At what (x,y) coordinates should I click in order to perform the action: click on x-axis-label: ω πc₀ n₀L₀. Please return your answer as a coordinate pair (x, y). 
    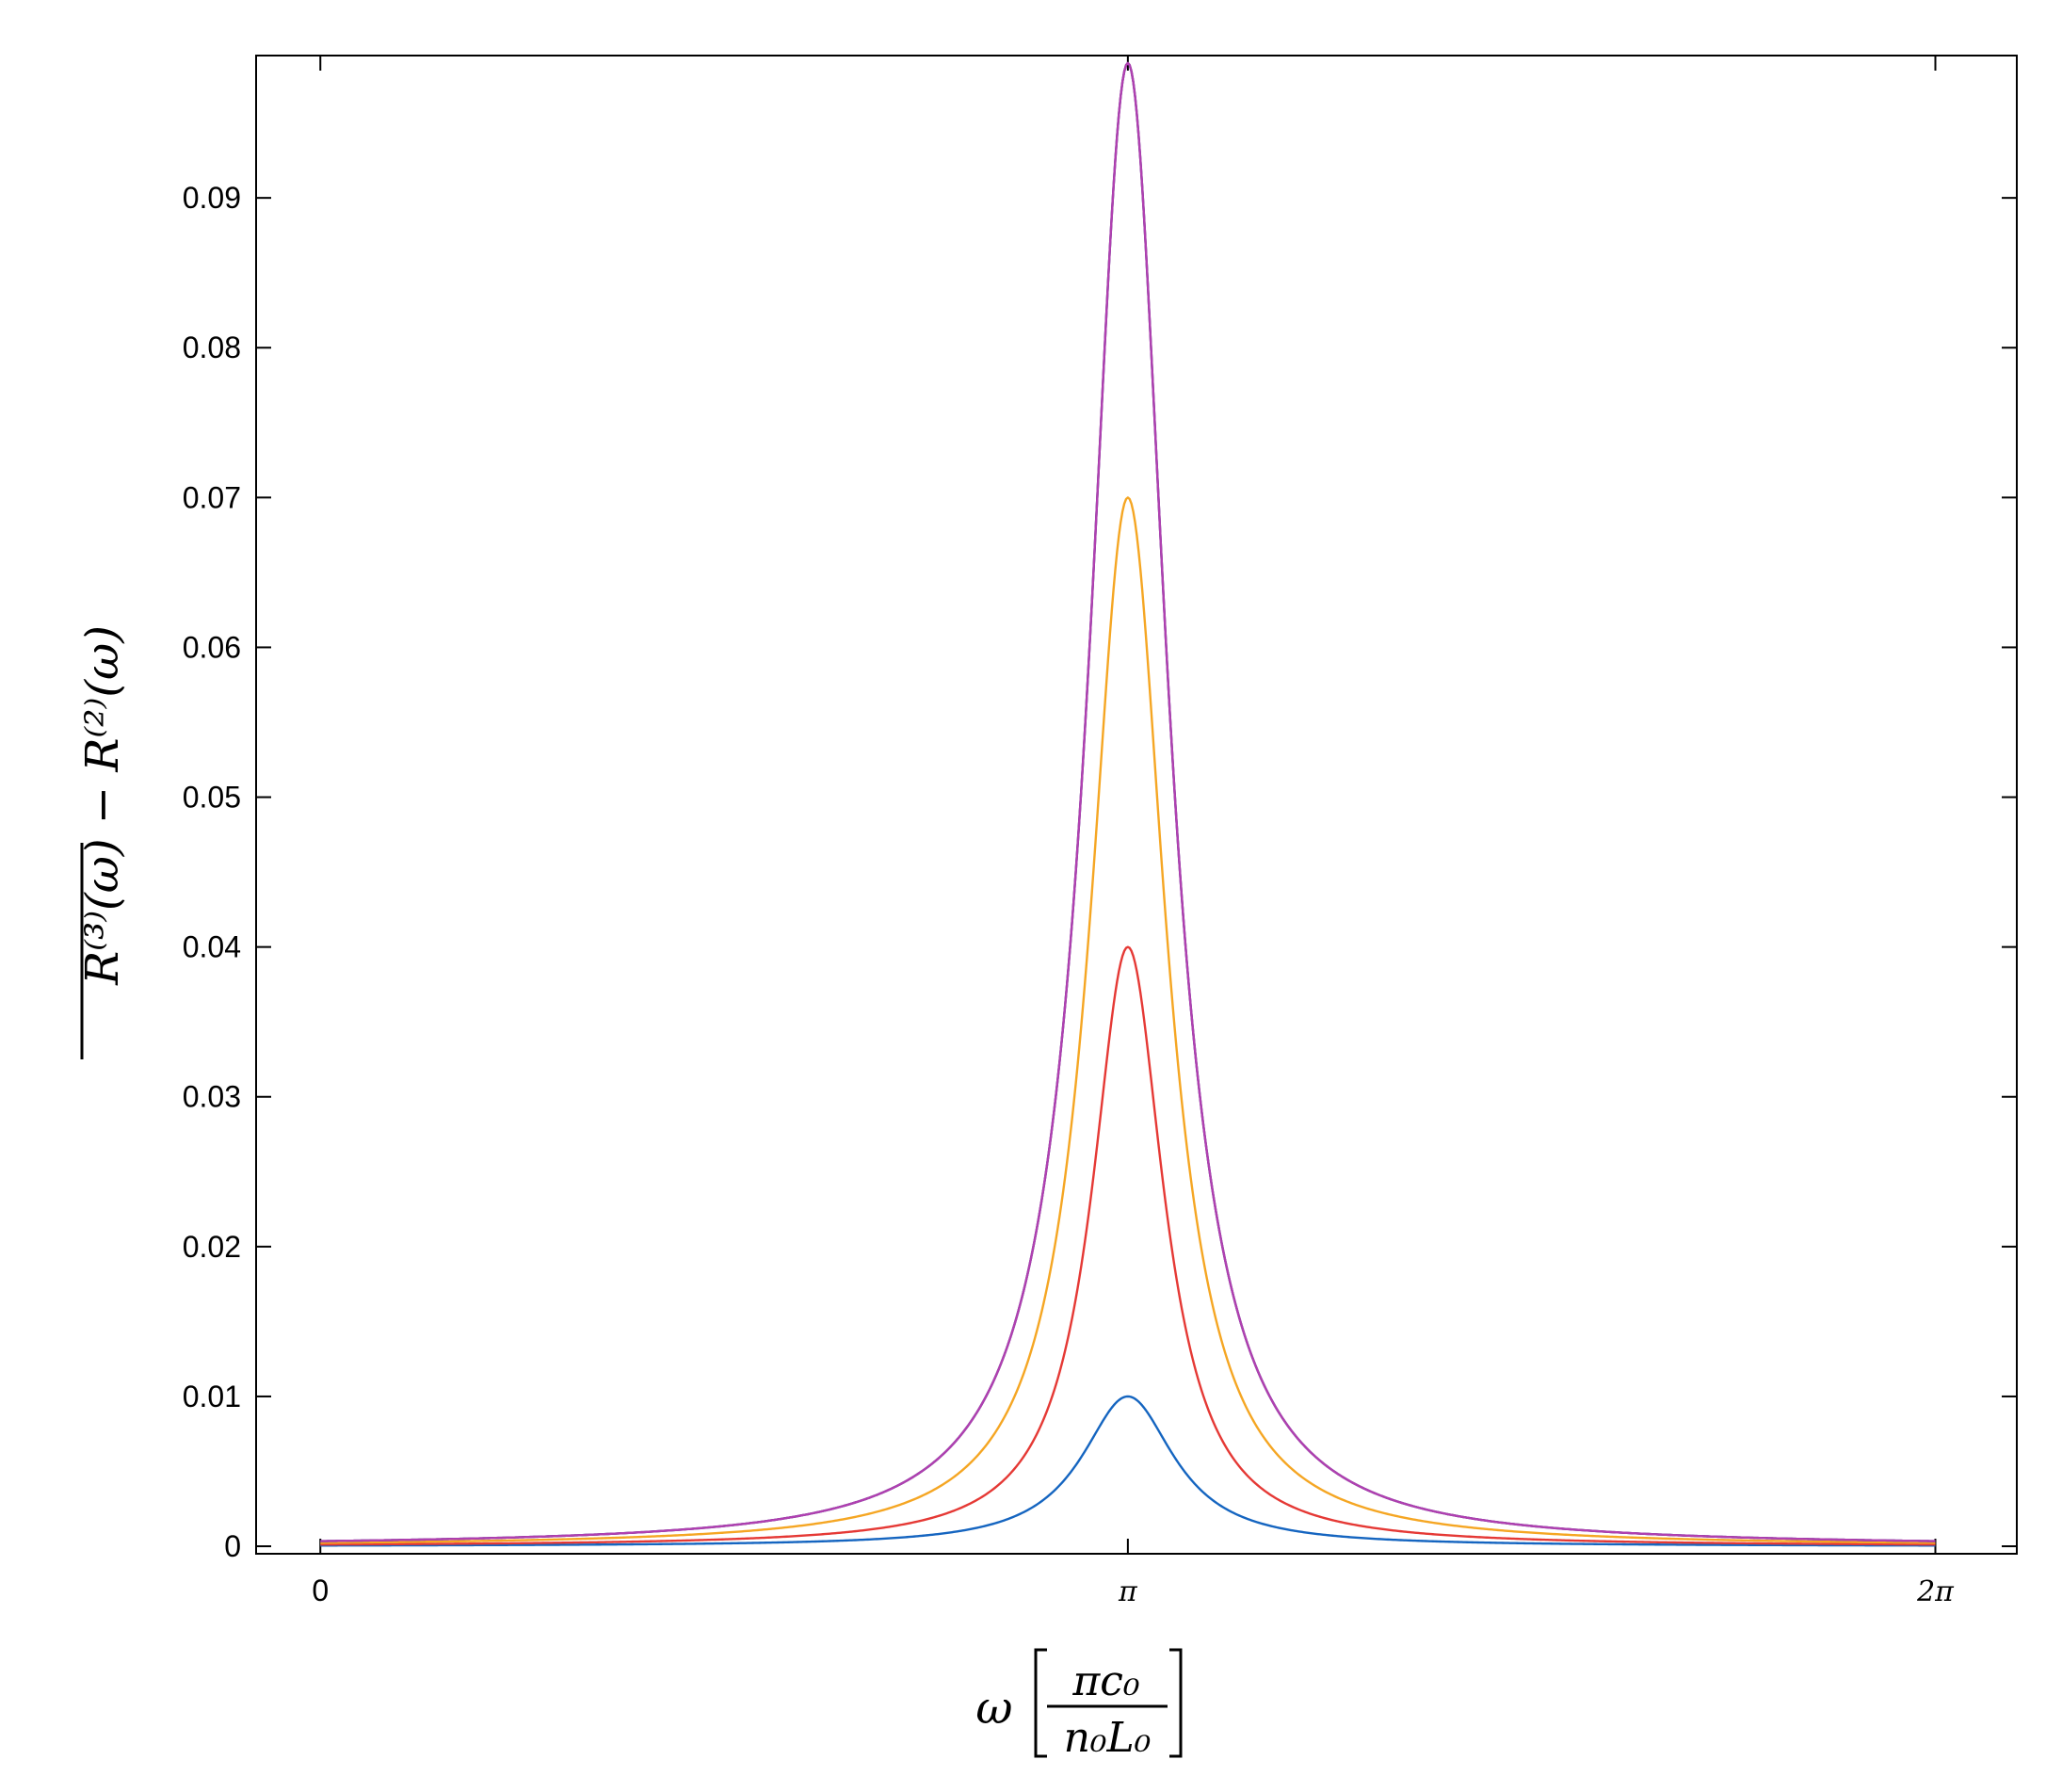
    Looking at the image, I should click on (1079, 1705).